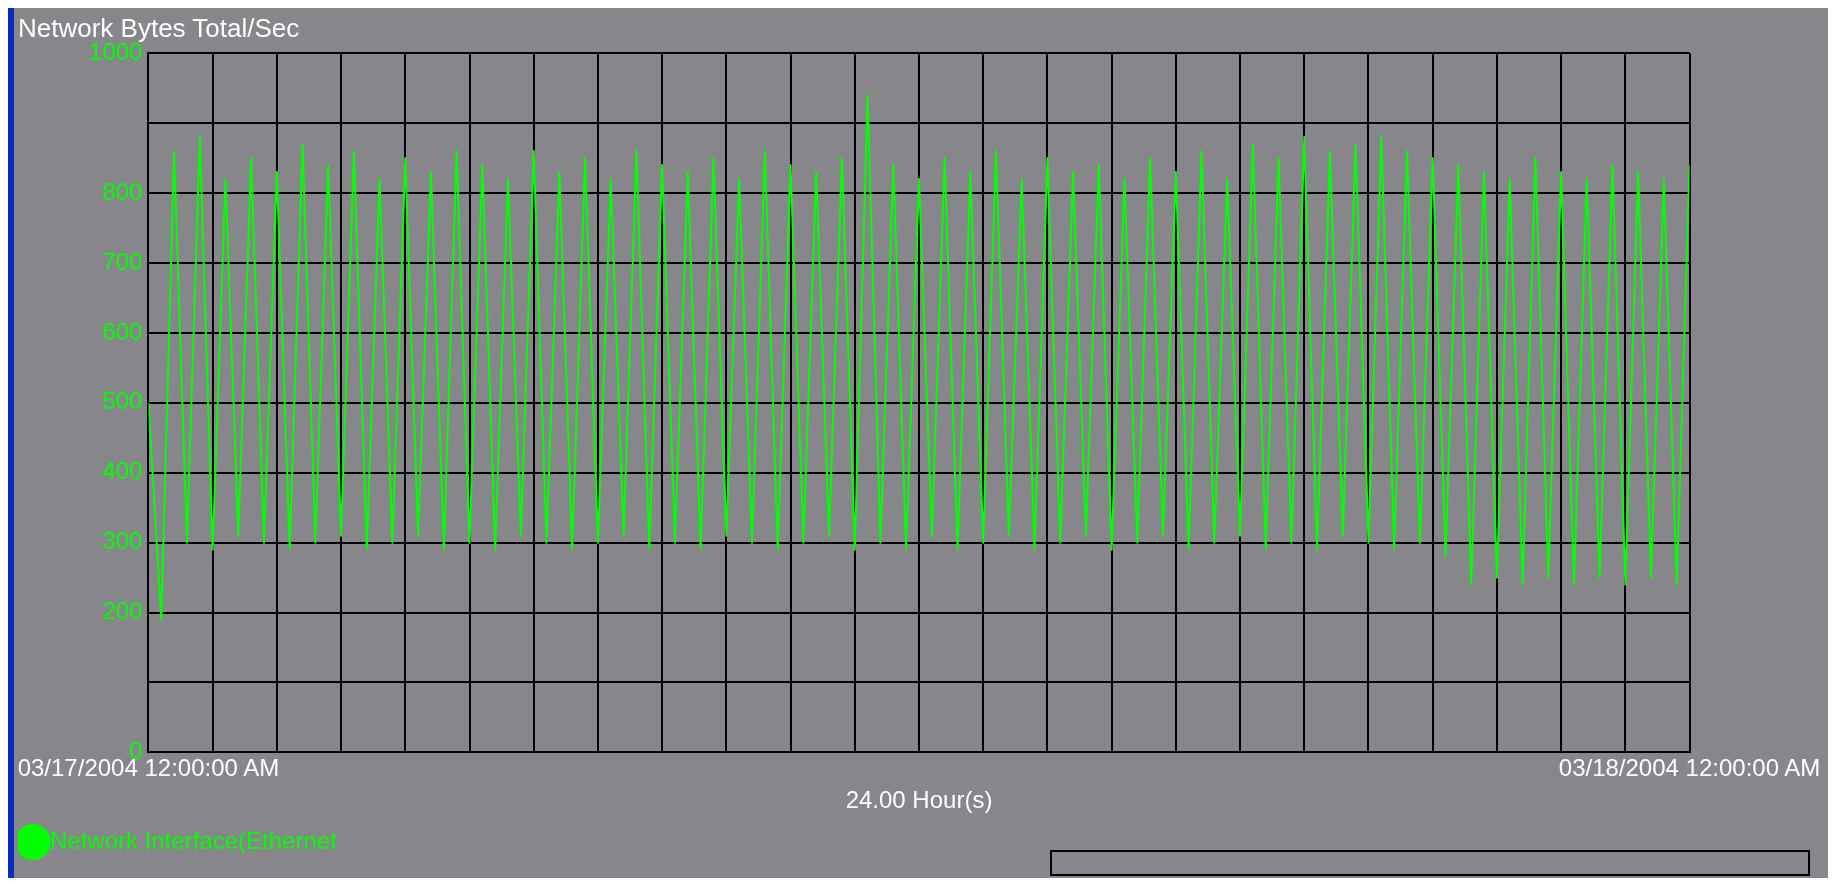  I want to click on y-tick-label: 700, so click(122, 261).